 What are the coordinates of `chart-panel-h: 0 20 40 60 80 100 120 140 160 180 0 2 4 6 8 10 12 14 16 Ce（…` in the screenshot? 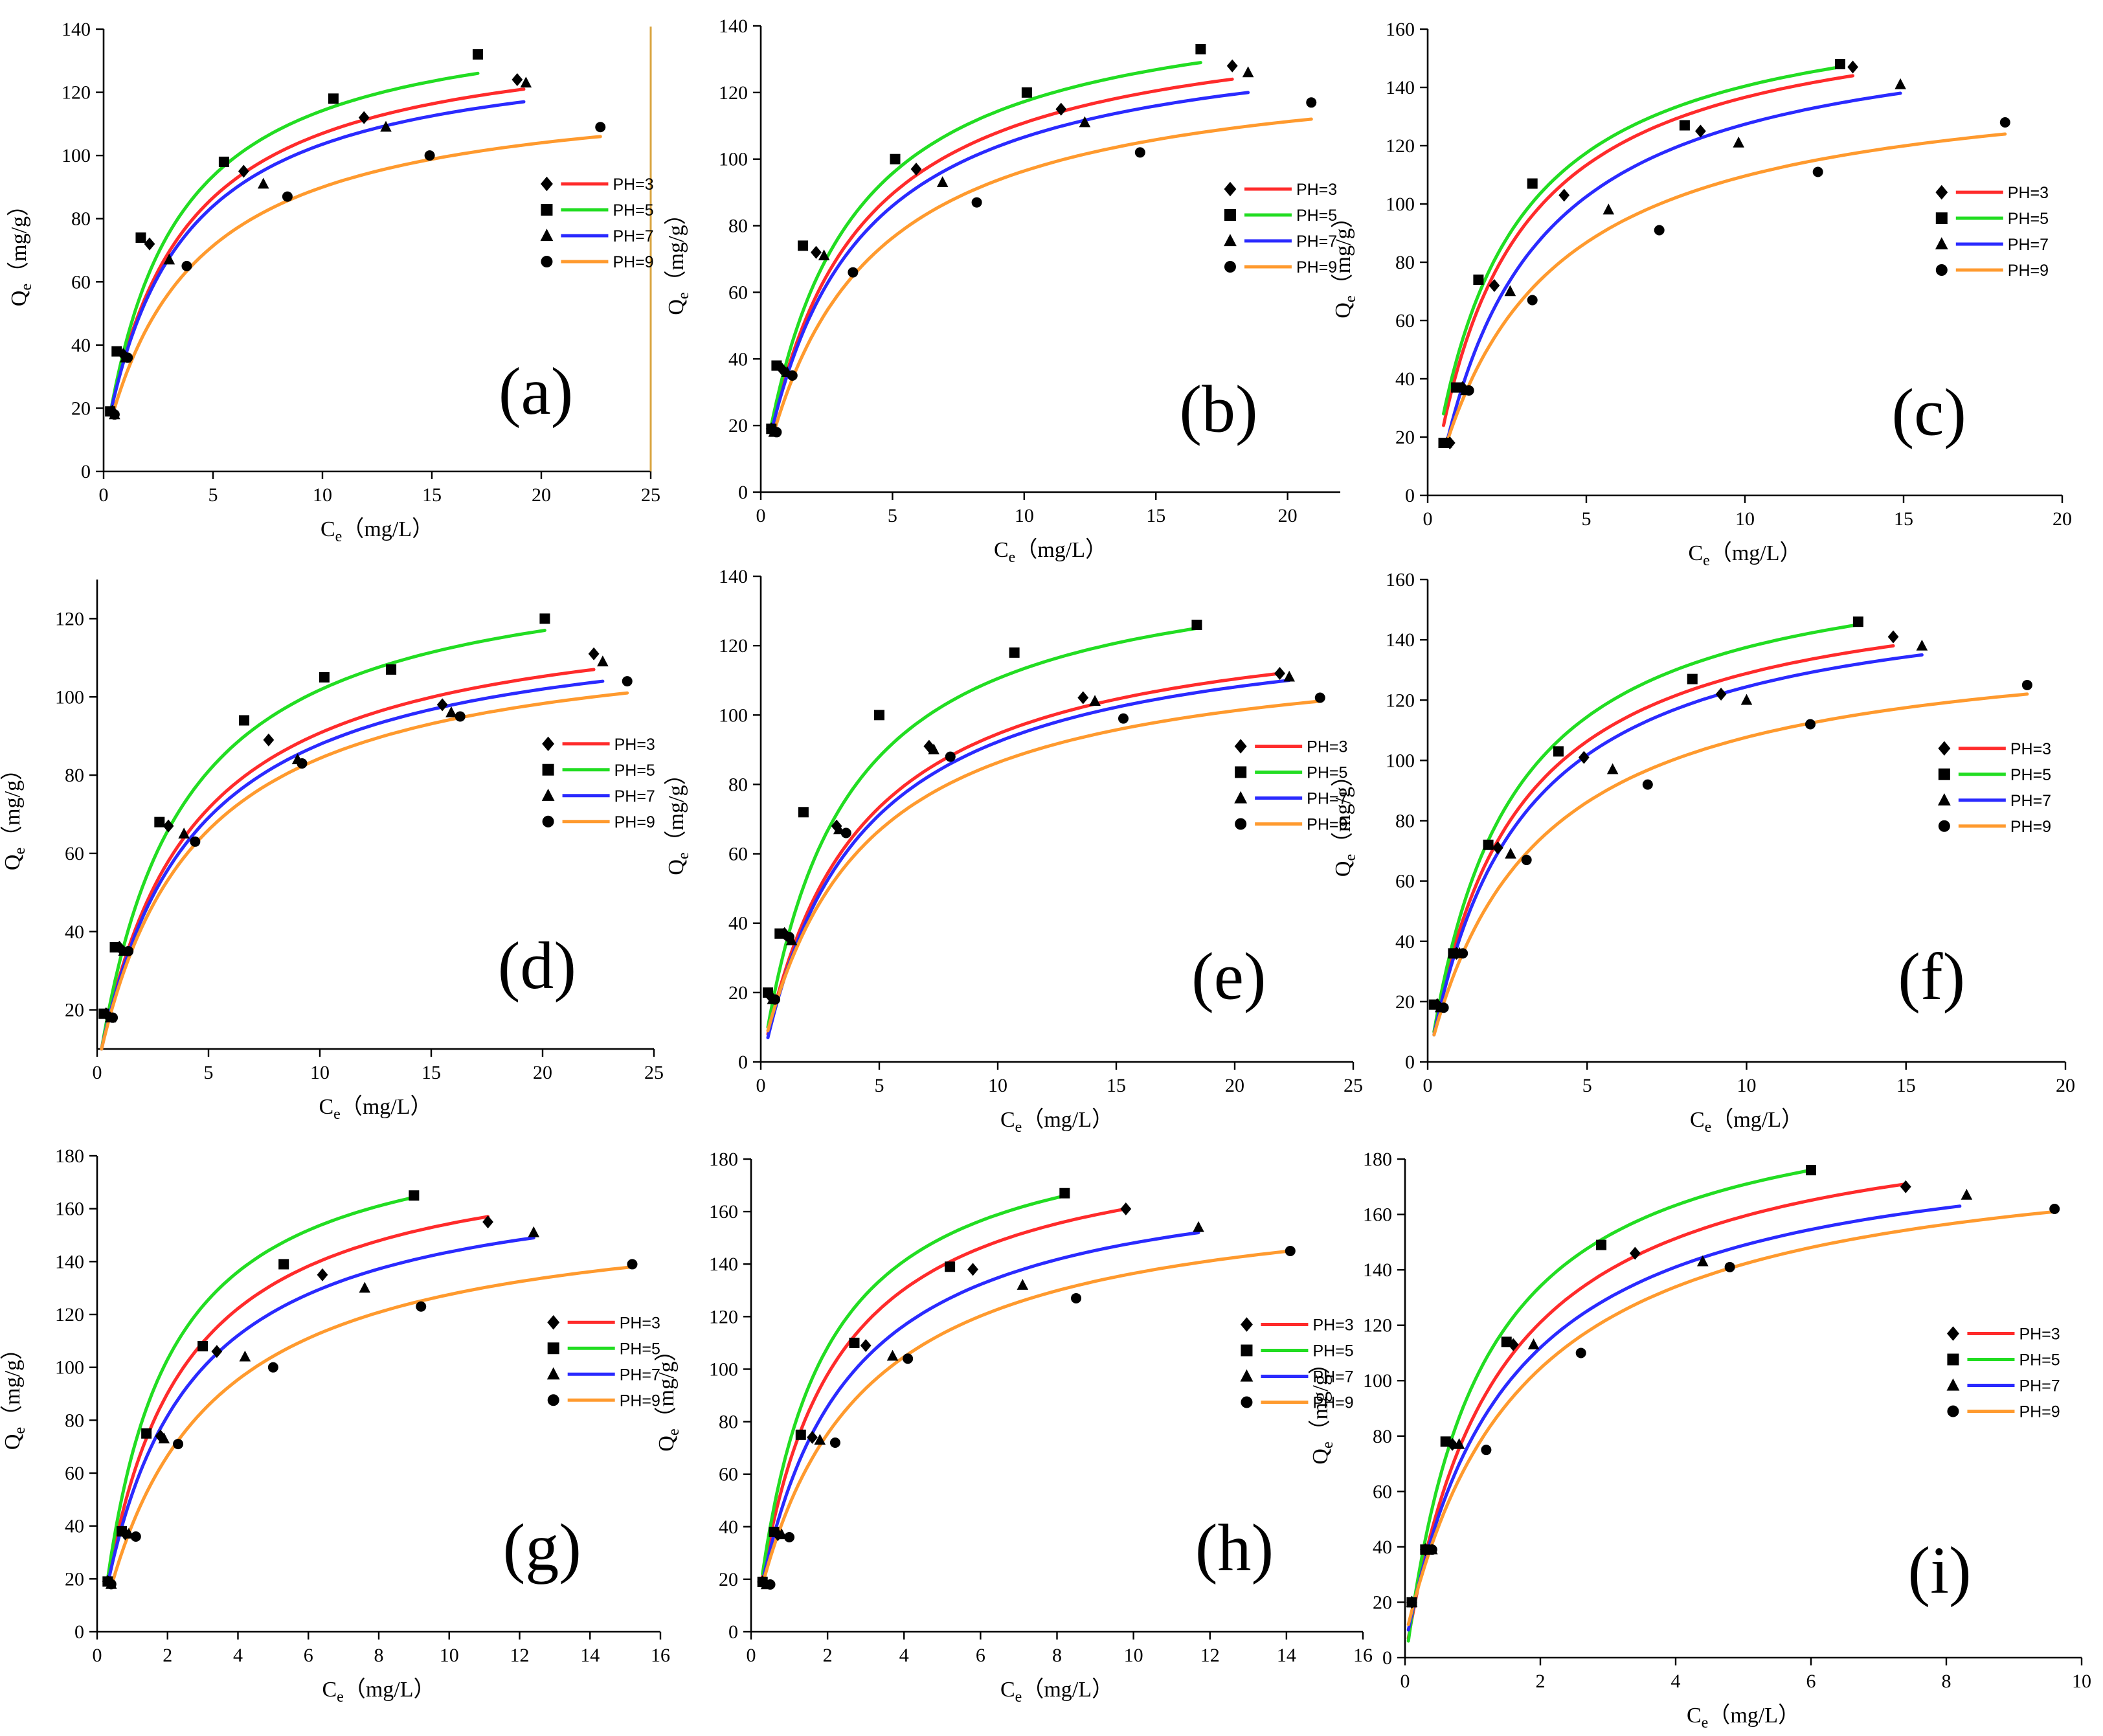 It's located at (1013, 1427).